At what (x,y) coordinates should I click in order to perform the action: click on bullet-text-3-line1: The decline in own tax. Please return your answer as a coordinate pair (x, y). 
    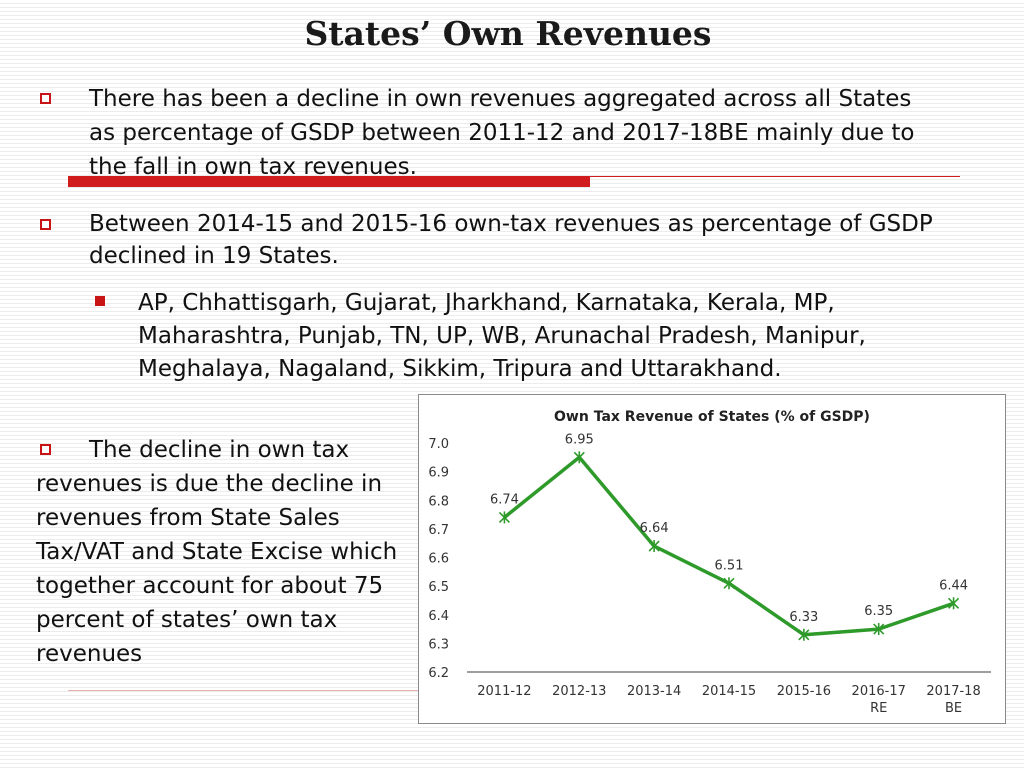
    Looking at the image, I should click on (219, 450).